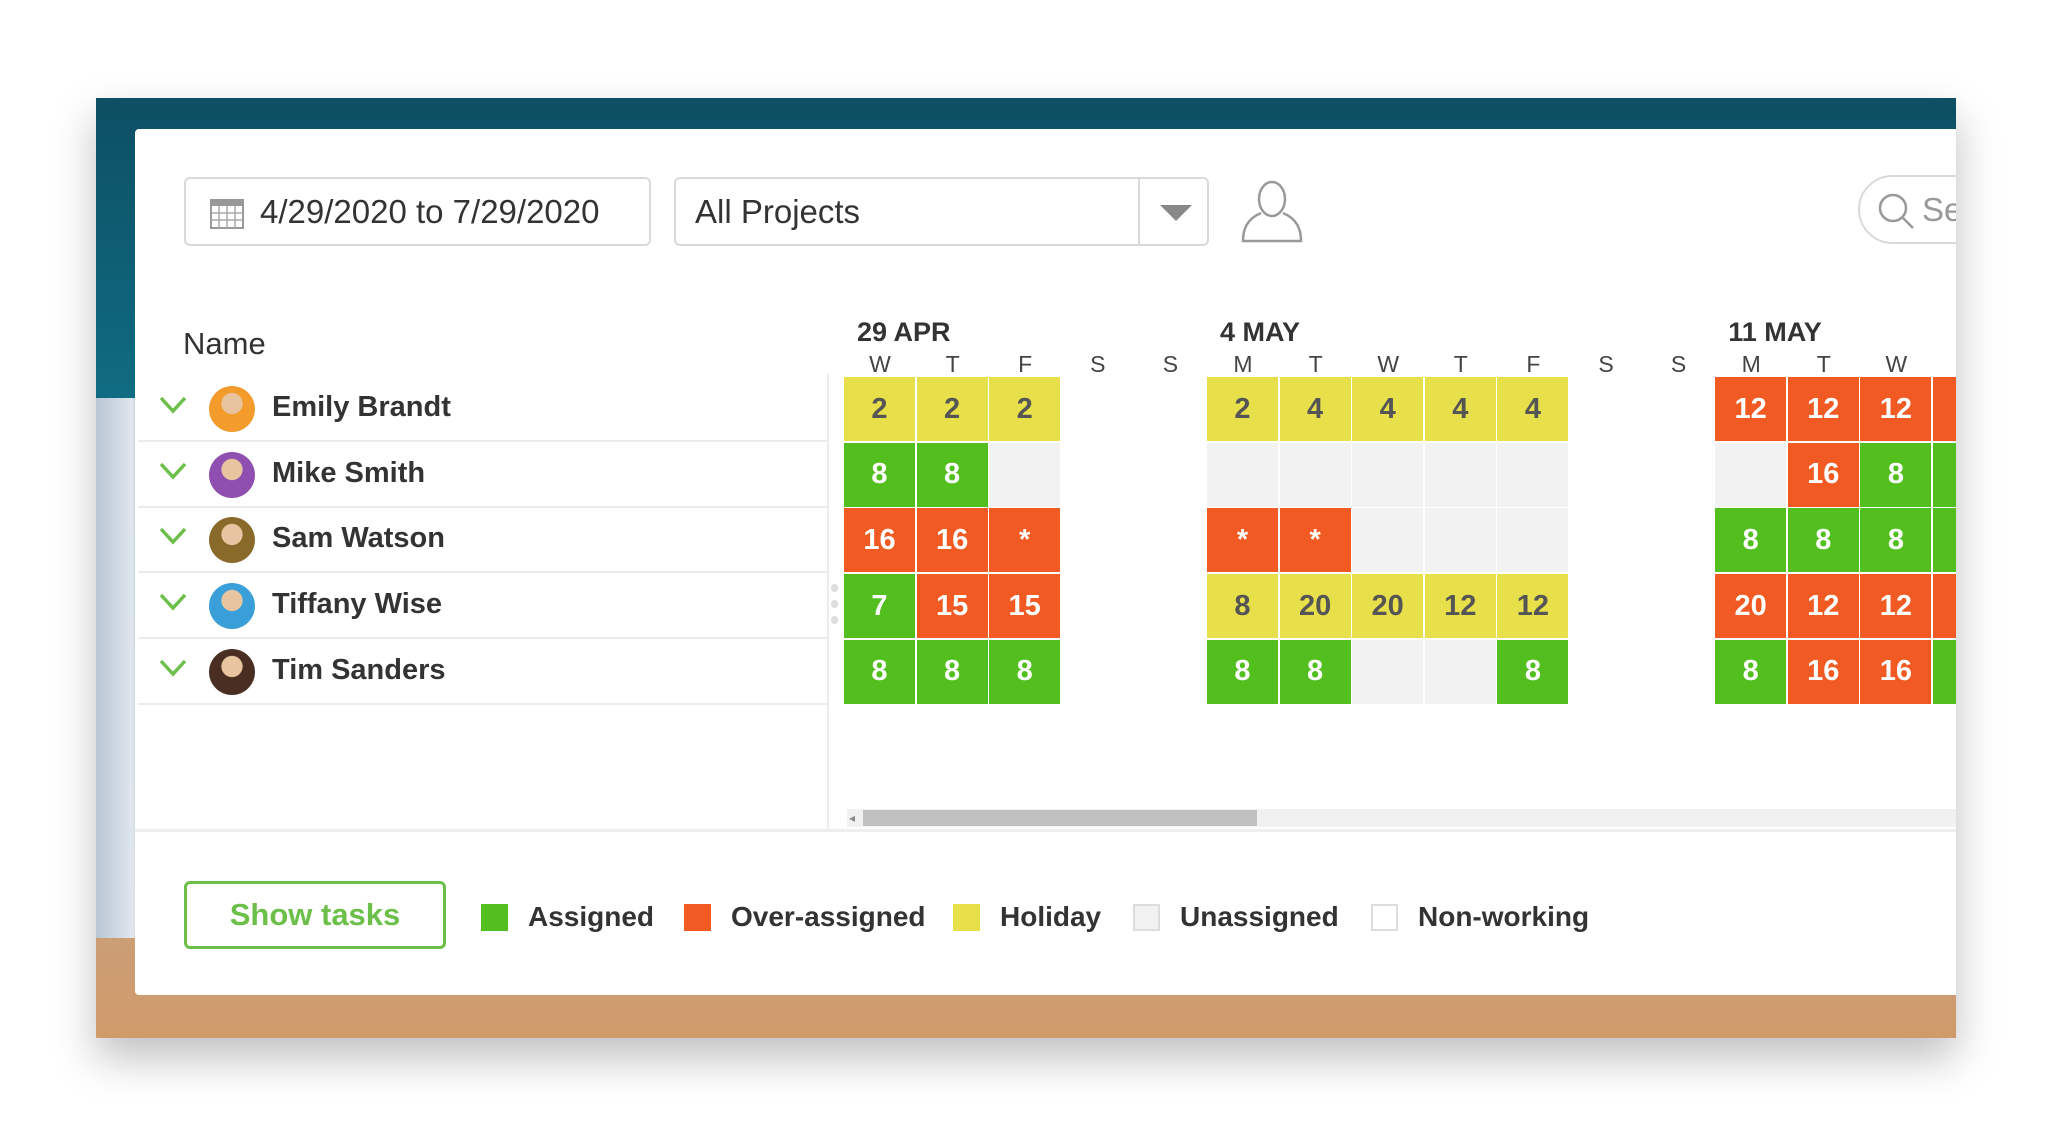 The height and width of the screenshot is (1128, 2048). I want to click on show-tasks-button: Show tasks, so click(315, 915).